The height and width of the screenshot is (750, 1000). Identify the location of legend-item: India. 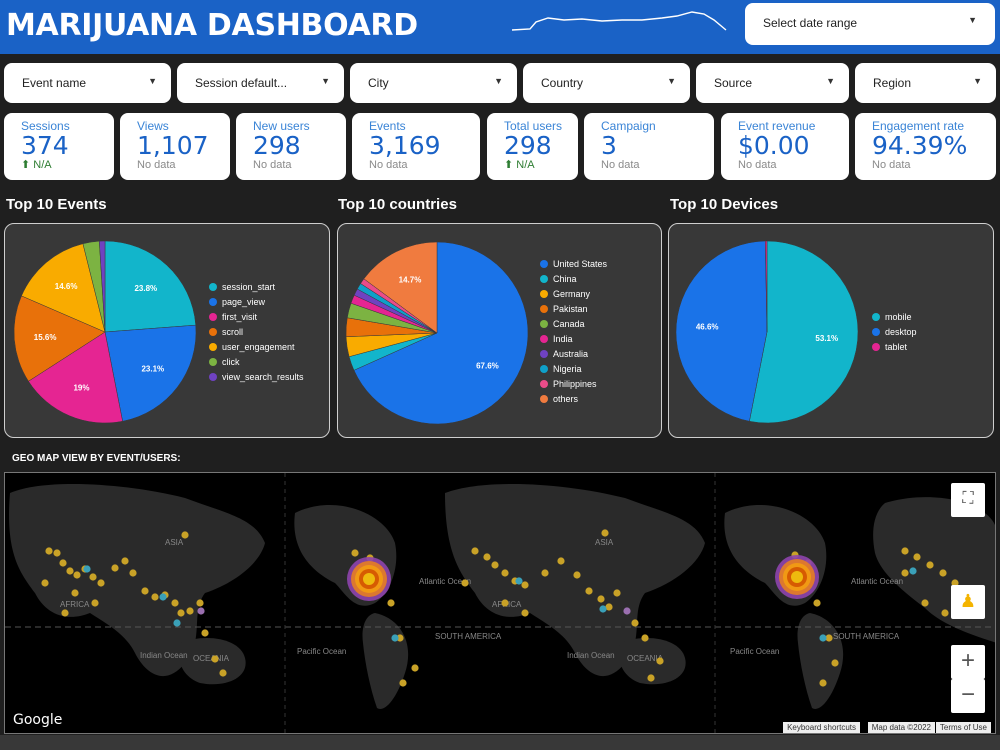
(573, 338).